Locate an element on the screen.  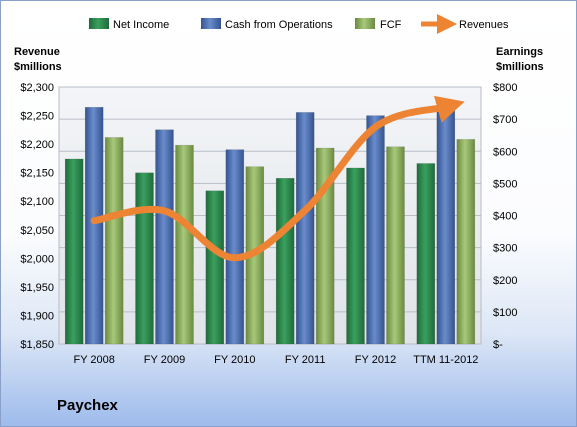
left-tick-label: $2,050 is located at coordinates (37, 231).